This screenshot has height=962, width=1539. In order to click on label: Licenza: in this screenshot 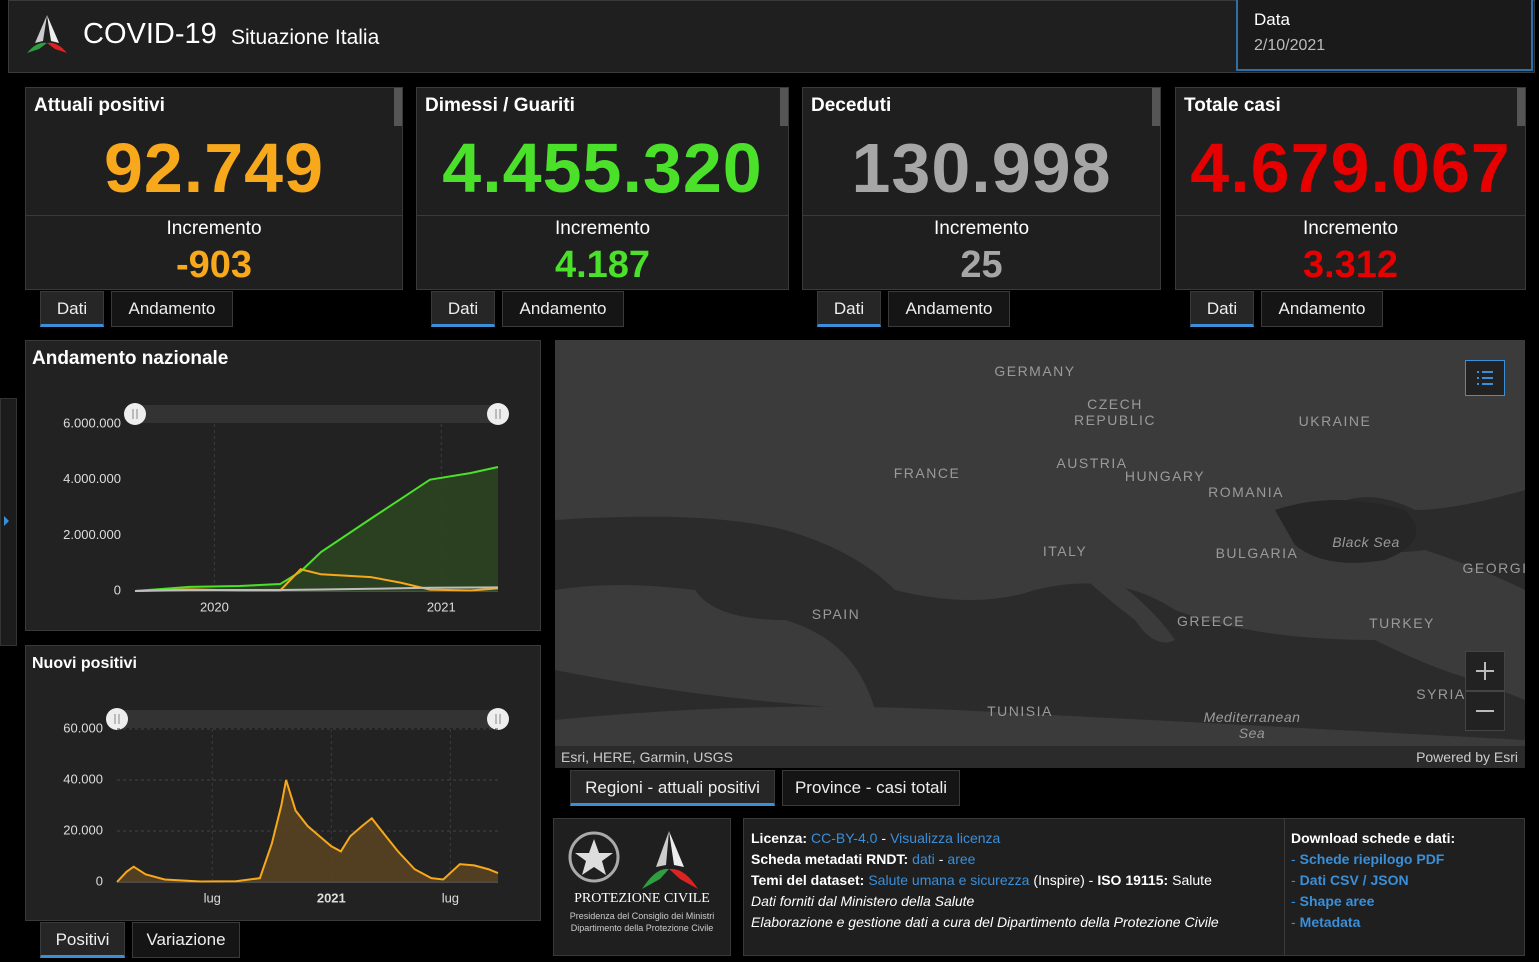, I will do `click(779, 838)`.